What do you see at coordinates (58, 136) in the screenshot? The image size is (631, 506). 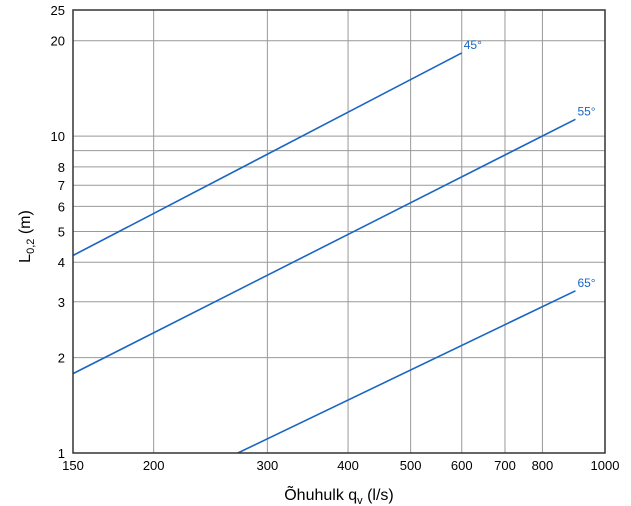 I see `y-tick-label: 10` at bounding box center [58, 136].